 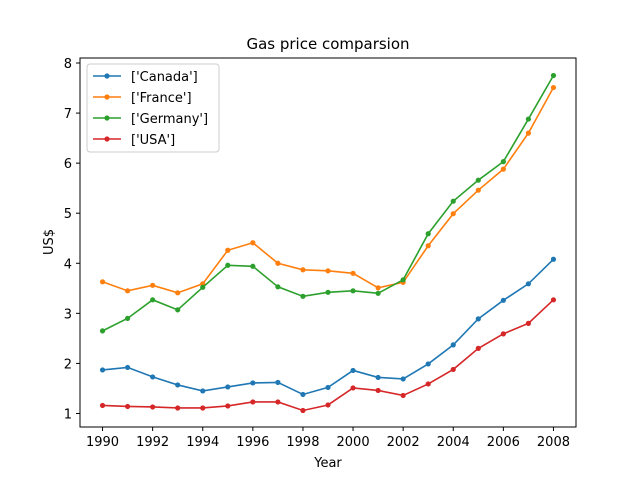 I want to click on point-usa-1995, so click(x=228, y=406).